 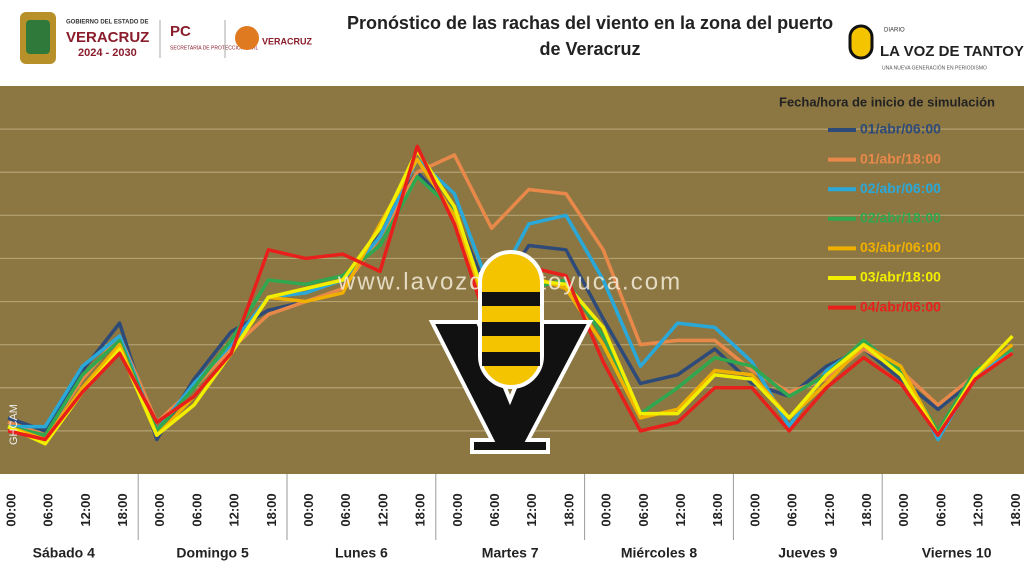 I want to click on day-label: Miércoles 8, so click(x=659, y=553).